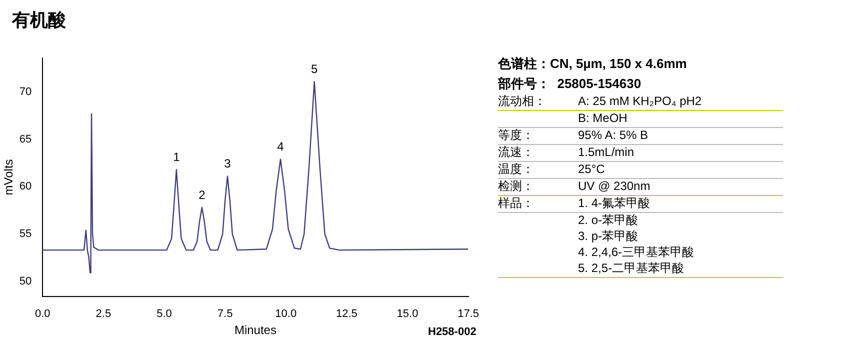 Image resolution: width=854 pixels, height=339 pixels. What do you see at coordinates (640, 102) in the screenshot?
I see `text: A: 25 mM KH₂PO₄ pH2` at bounding box center [640, 102].